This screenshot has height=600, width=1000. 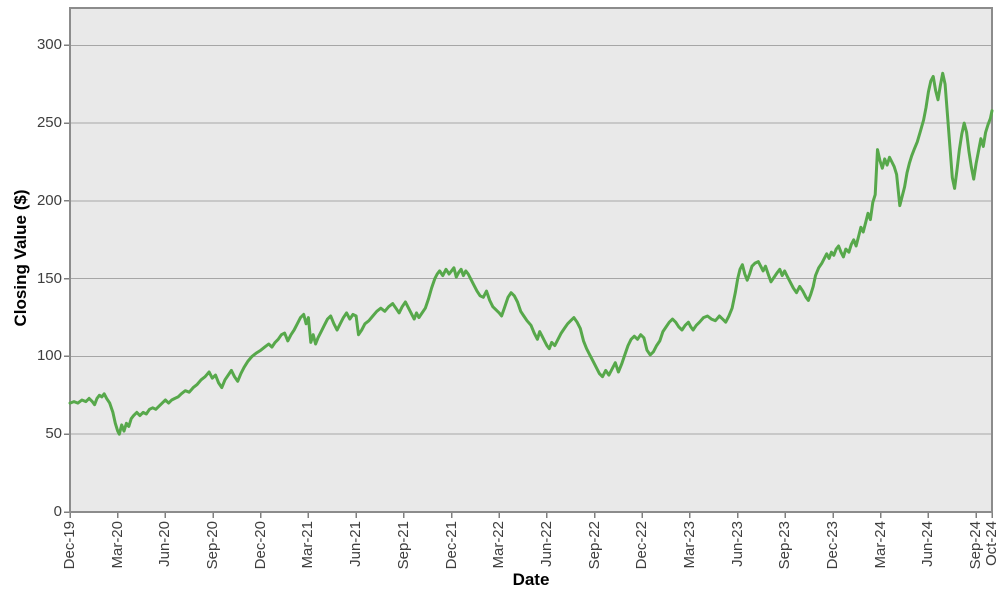 What do you see at coordinates (928, 544) in the screenshot?
I see `x-tick-label: Jun-24` at bounding box center [928, 544].